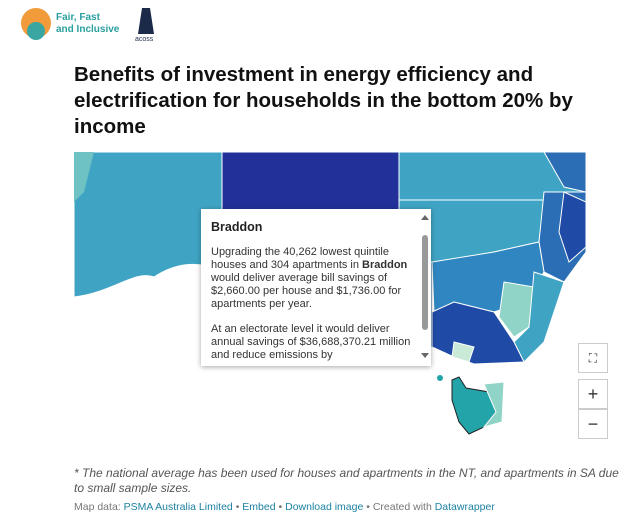  I want to click on link: Datawrapper, so click(464, 507).